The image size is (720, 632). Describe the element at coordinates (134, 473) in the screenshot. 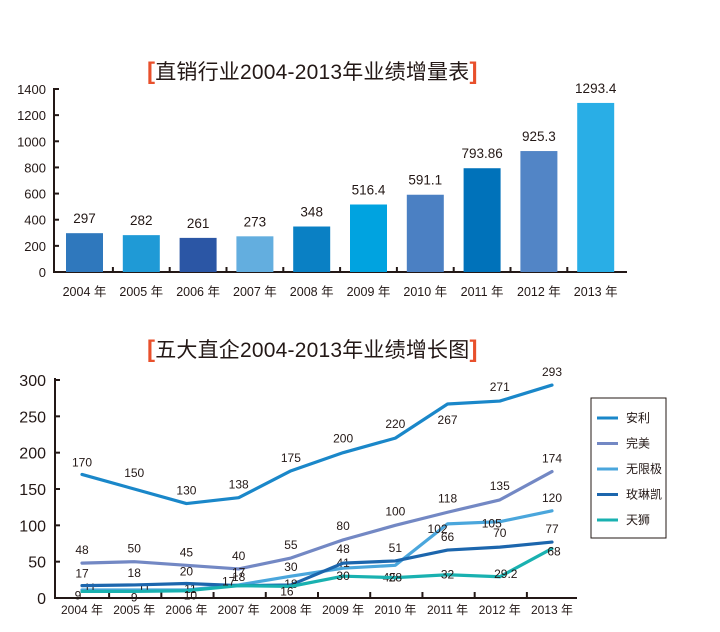

I see `data-label: 150` at that location.